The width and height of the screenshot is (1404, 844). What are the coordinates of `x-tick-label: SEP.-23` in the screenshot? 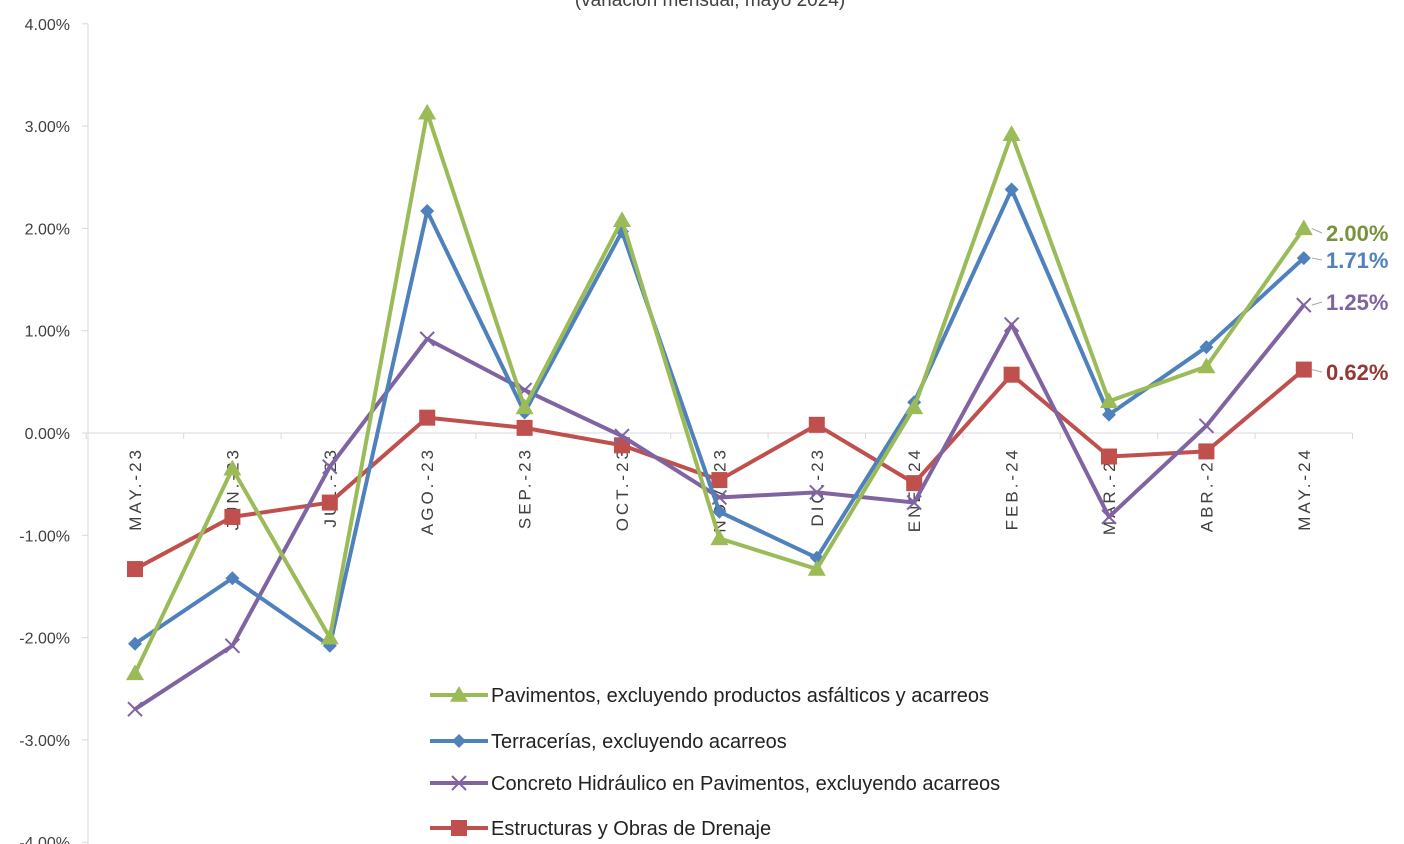 It's located at (525, 488).